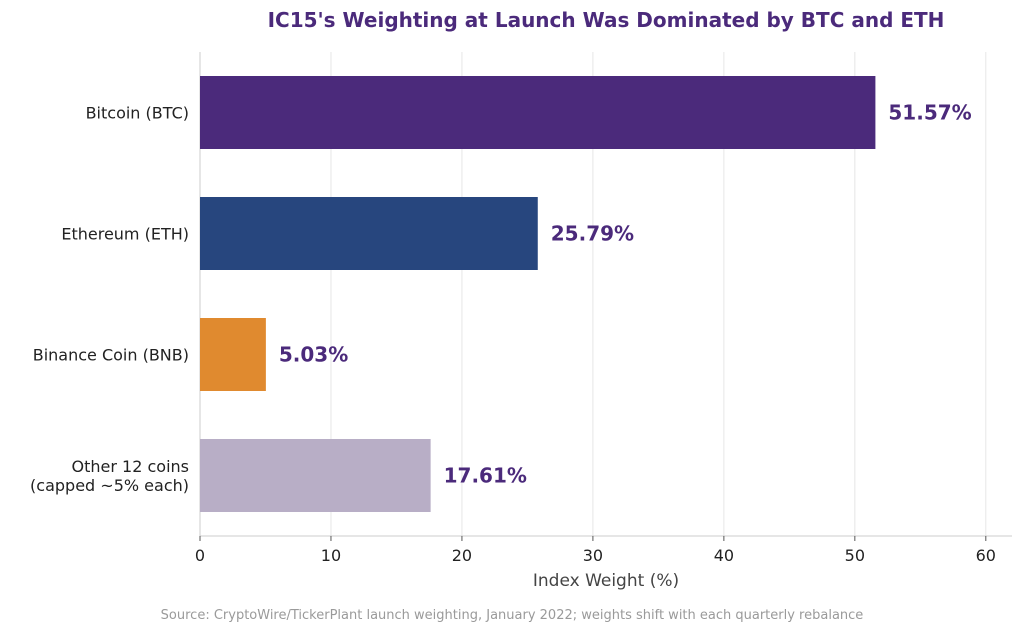 This screenshot has width=1024, height=636. What do you see at coordinates (313, 355) in the screenshot?
I see `value-label: 5.03%` at bounding box center [313, 355].